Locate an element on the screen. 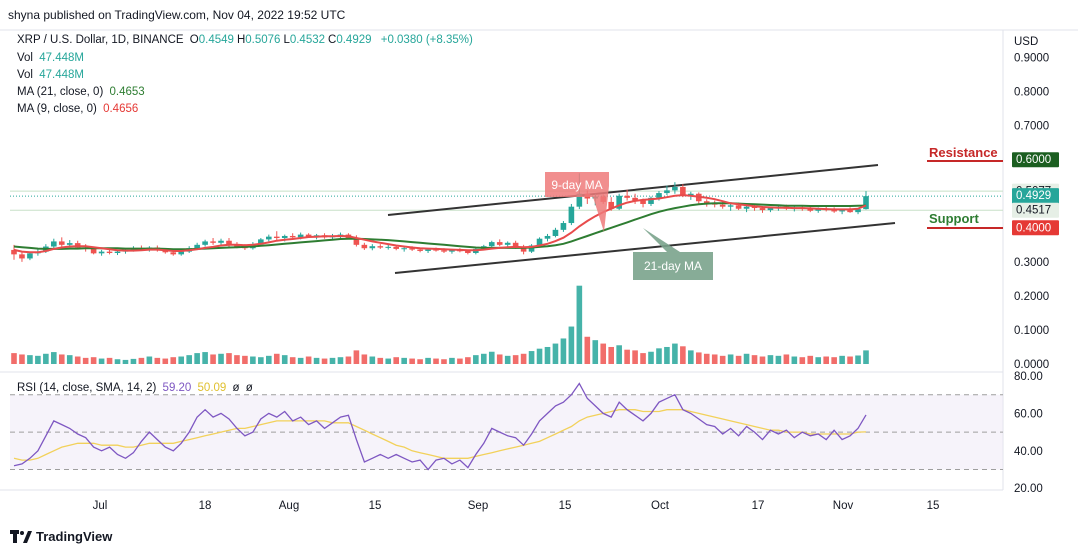 The width and height of the screenshot is (1078, 554). rsi-line is located at coordinates (440, 426).